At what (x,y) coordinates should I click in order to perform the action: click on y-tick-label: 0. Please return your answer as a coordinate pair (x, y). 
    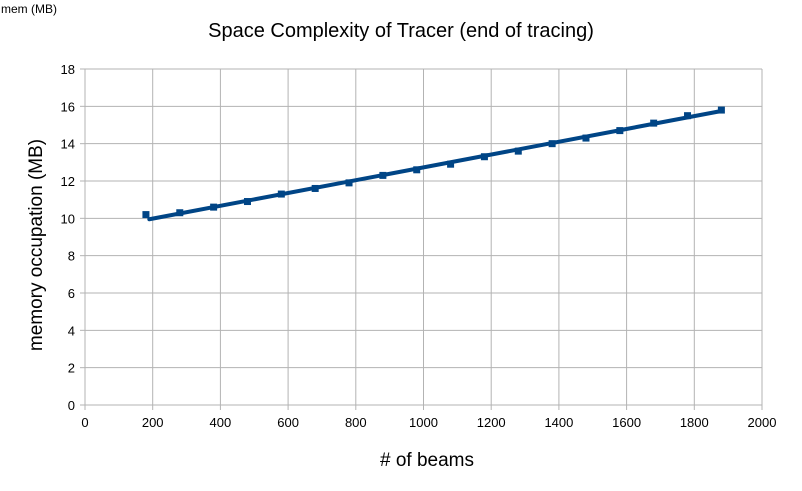
    Looking at the image, I should click on (71, 405).